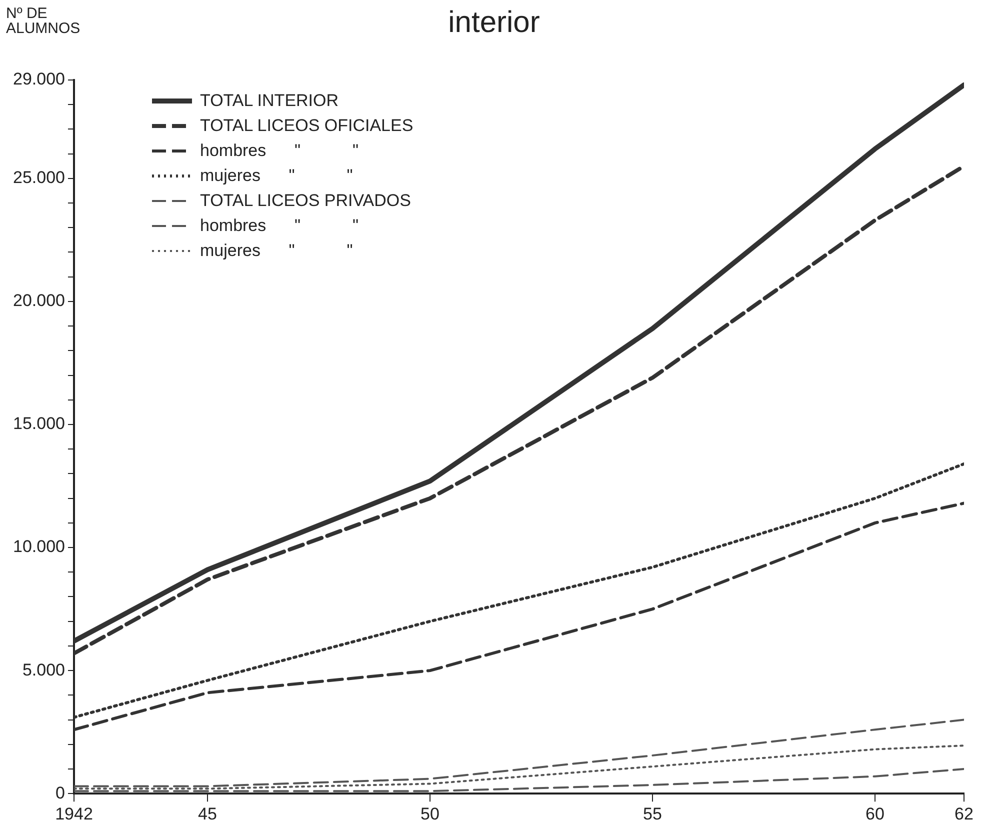 The image size is (988, 838). Describe the element at coordinates (38, 178) in the screenshot. I see `y-tick-label: 25.000` at that location.